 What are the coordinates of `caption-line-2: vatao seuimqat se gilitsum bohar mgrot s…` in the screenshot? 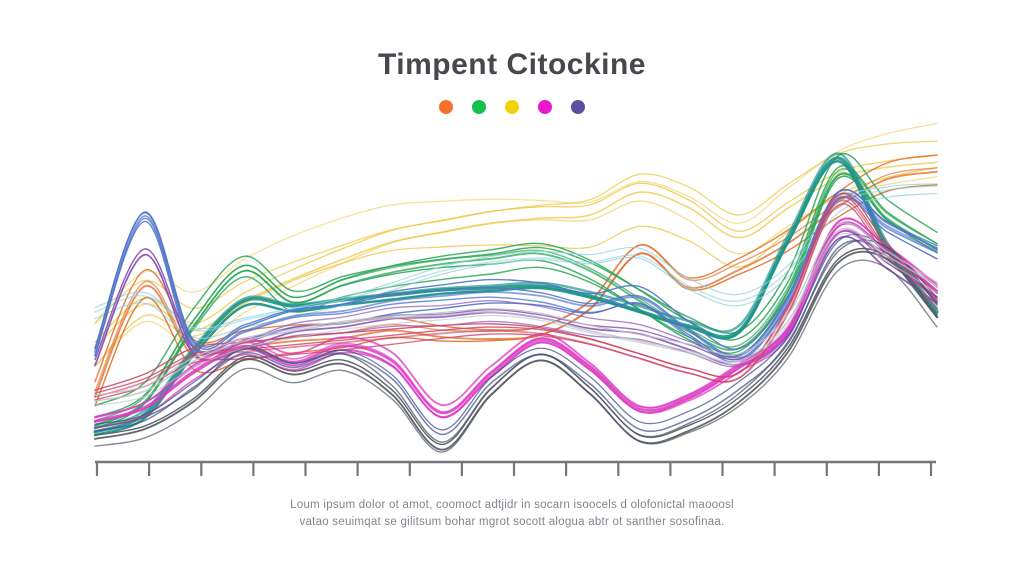 It's located at (512, 522).